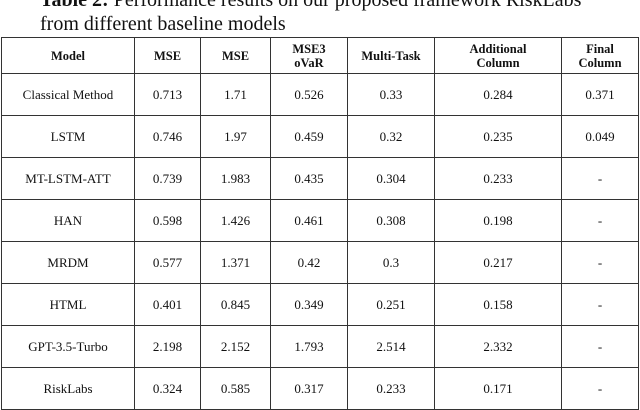  Describe the element at coordinates (391, 55) in the screenshot. I see `header-cell: Multi-Task` at that location.